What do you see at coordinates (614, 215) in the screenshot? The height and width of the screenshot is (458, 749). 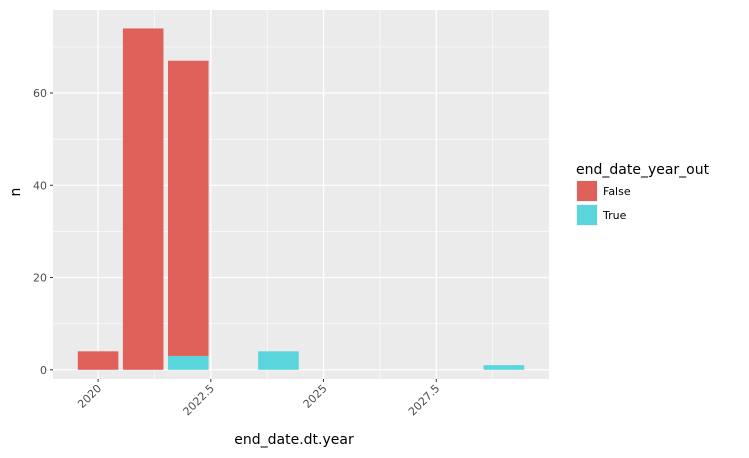 I see `legend-label-true: True` at bounding box center [614, 215].